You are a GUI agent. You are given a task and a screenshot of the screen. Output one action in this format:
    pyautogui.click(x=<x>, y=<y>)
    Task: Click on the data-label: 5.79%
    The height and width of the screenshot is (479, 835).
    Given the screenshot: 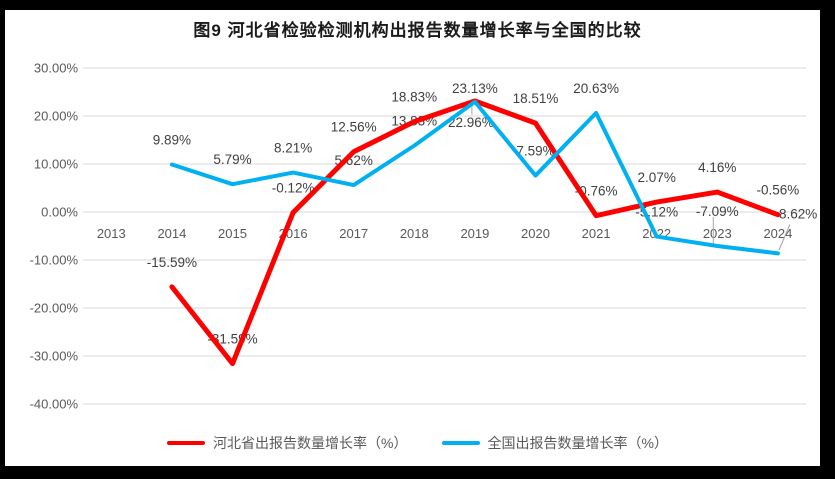 What is the action you would take?
    pyautogui.click(x=232, y=159)
    